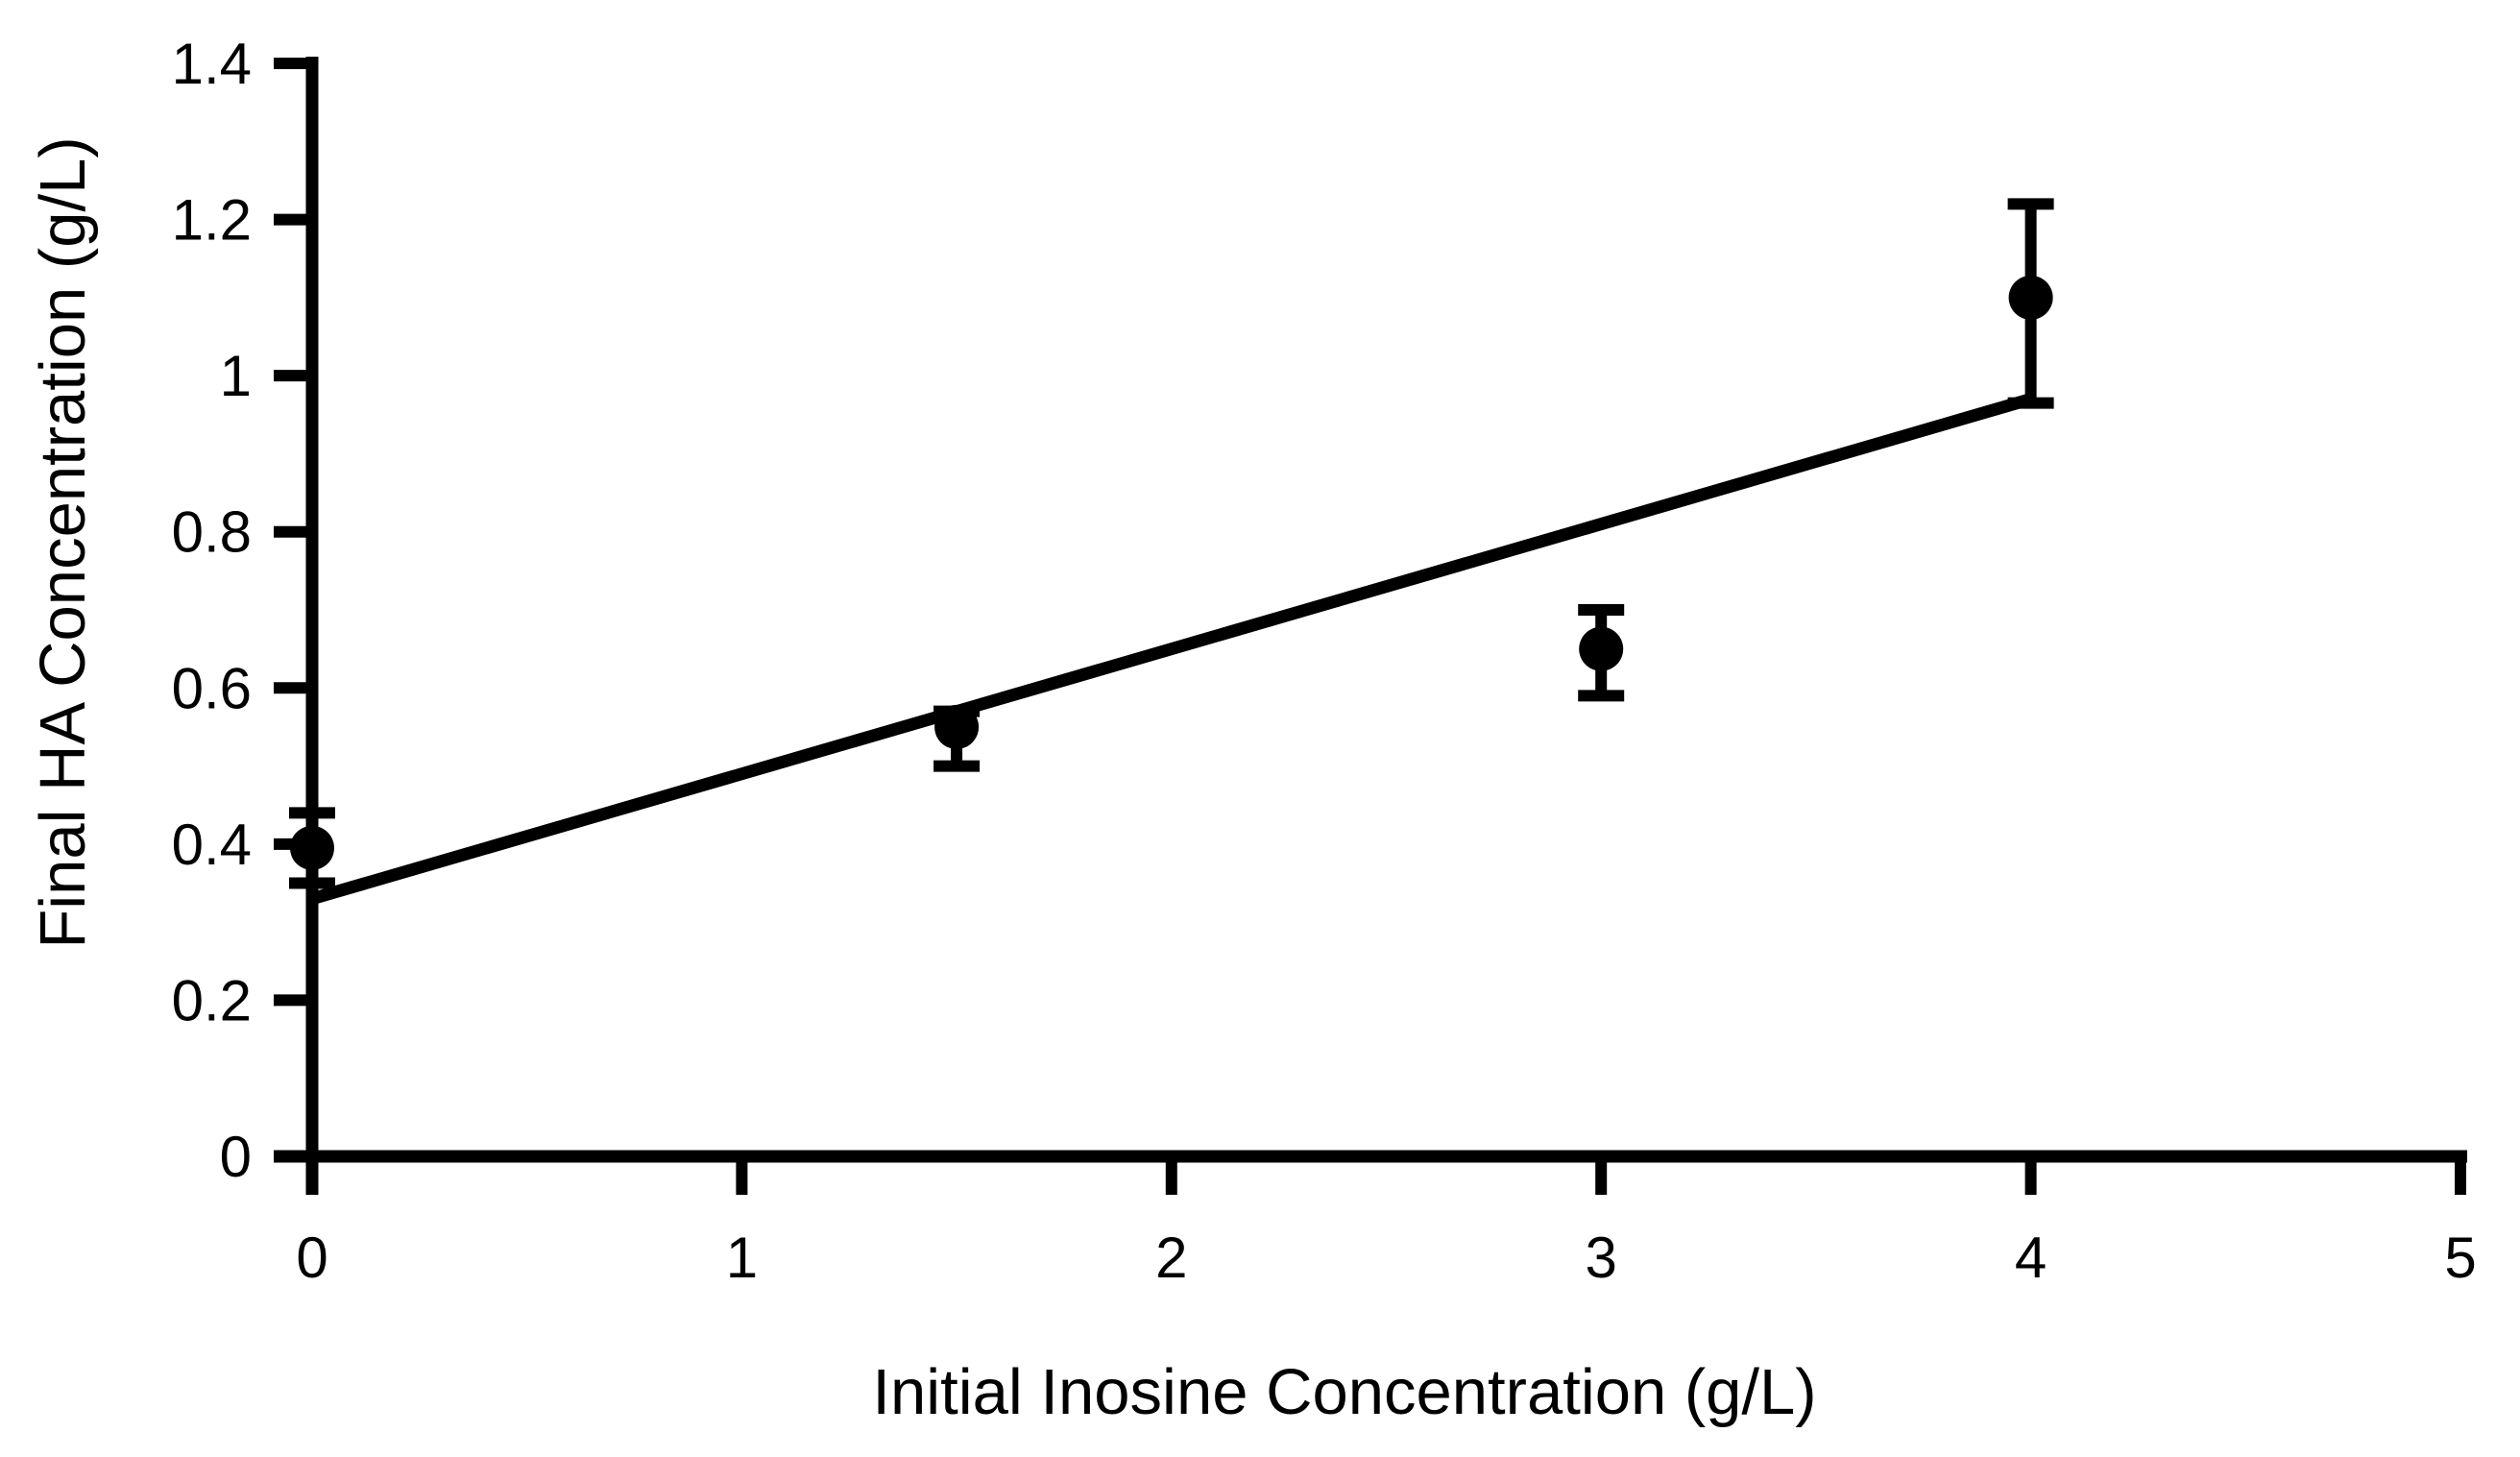 The image size is (2520, 1457). Describe the element at coordinates (212, 1000) in the screenshot. I see `y-tick-label: 0.2` at that location.